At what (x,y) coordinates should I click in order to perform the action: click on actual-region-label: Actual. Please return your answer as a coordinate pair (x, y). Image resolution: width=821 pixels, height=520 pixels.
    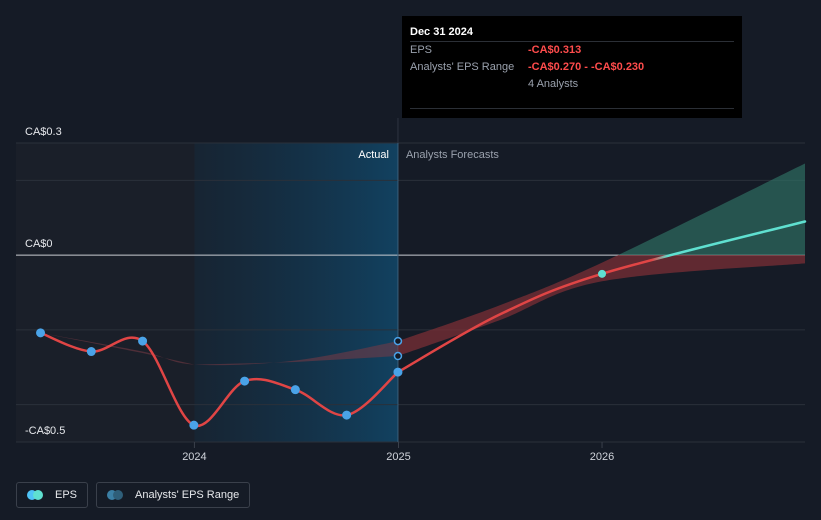
    Looking at the image, I should click on (373, 155).